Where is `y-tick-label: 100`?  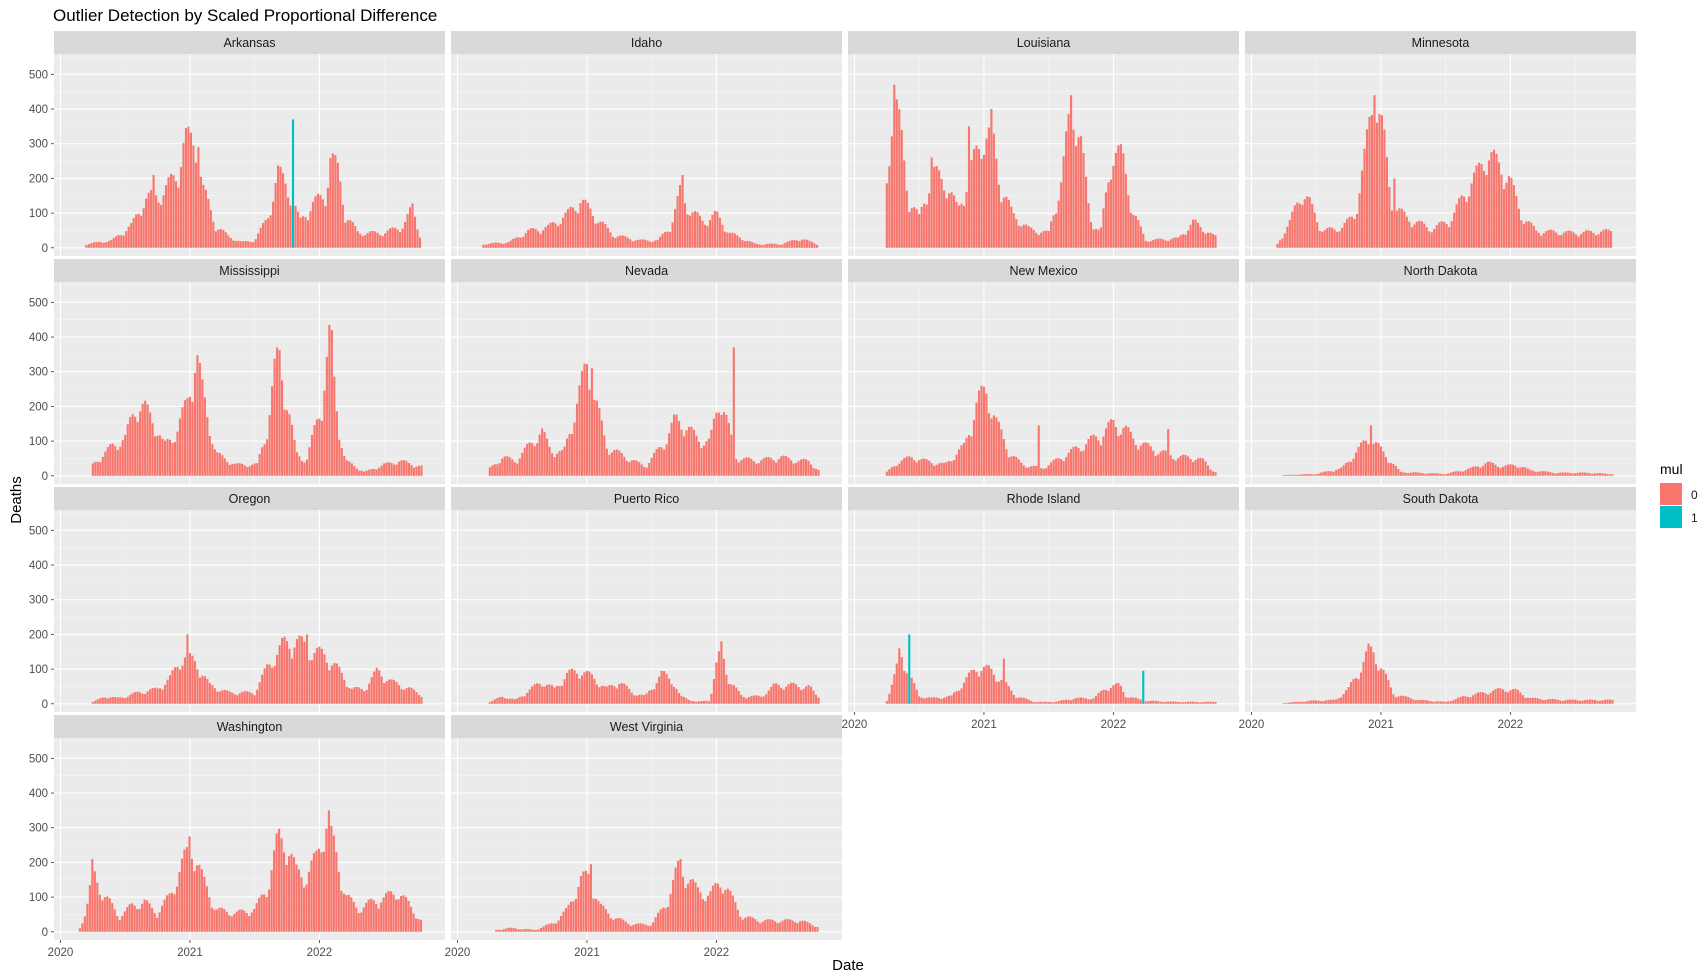
y-tick-label: 100 is located at coordinates (38, 898).